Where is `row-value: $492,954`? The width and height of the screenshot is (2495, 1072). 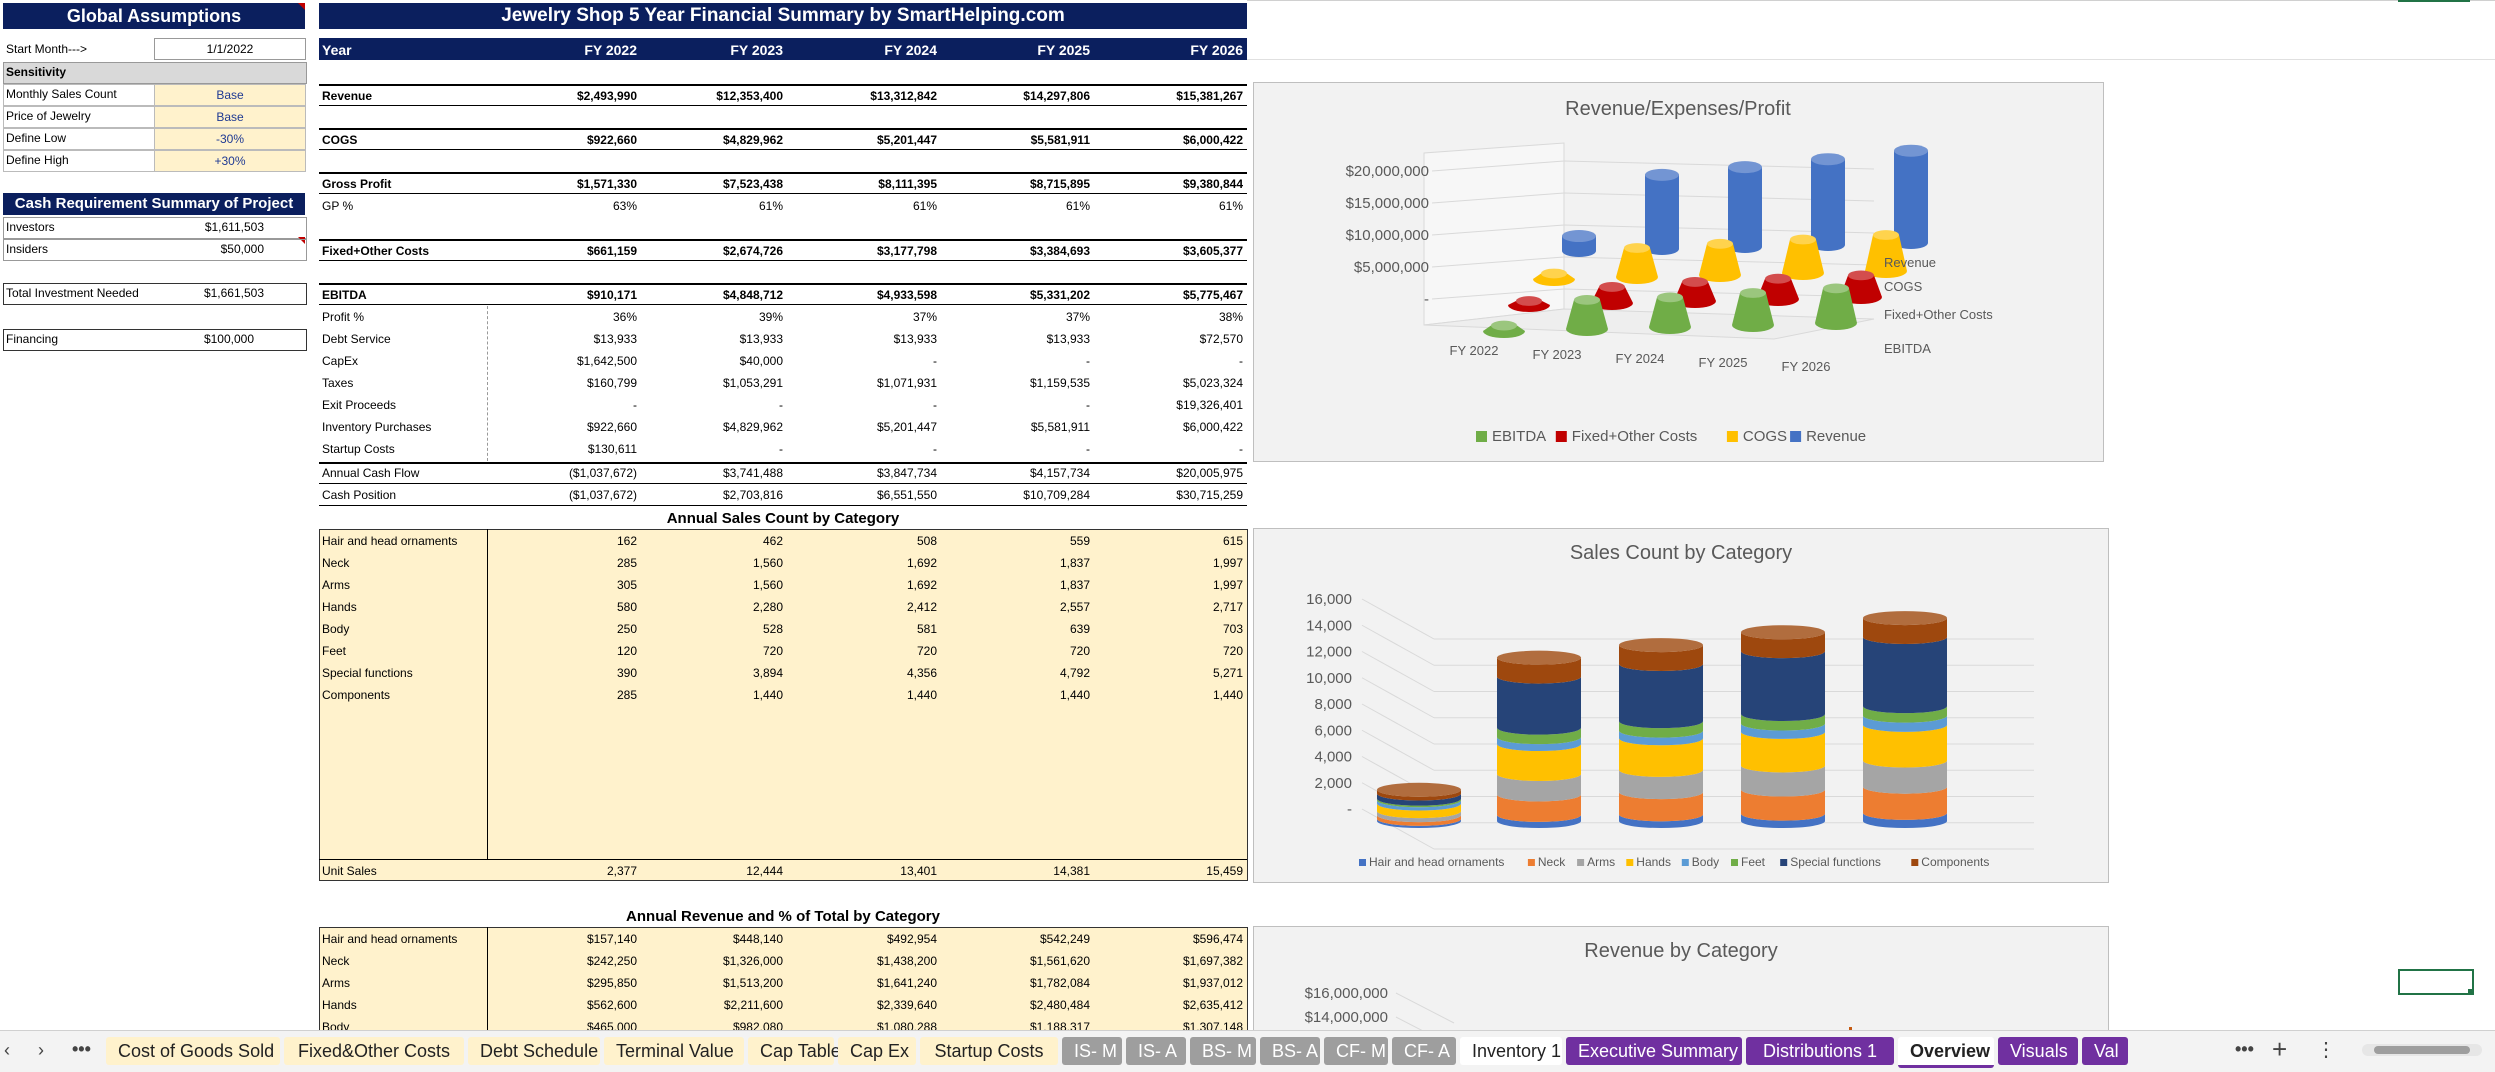
row-value: $492,954 is located at coordinates (911, 939).